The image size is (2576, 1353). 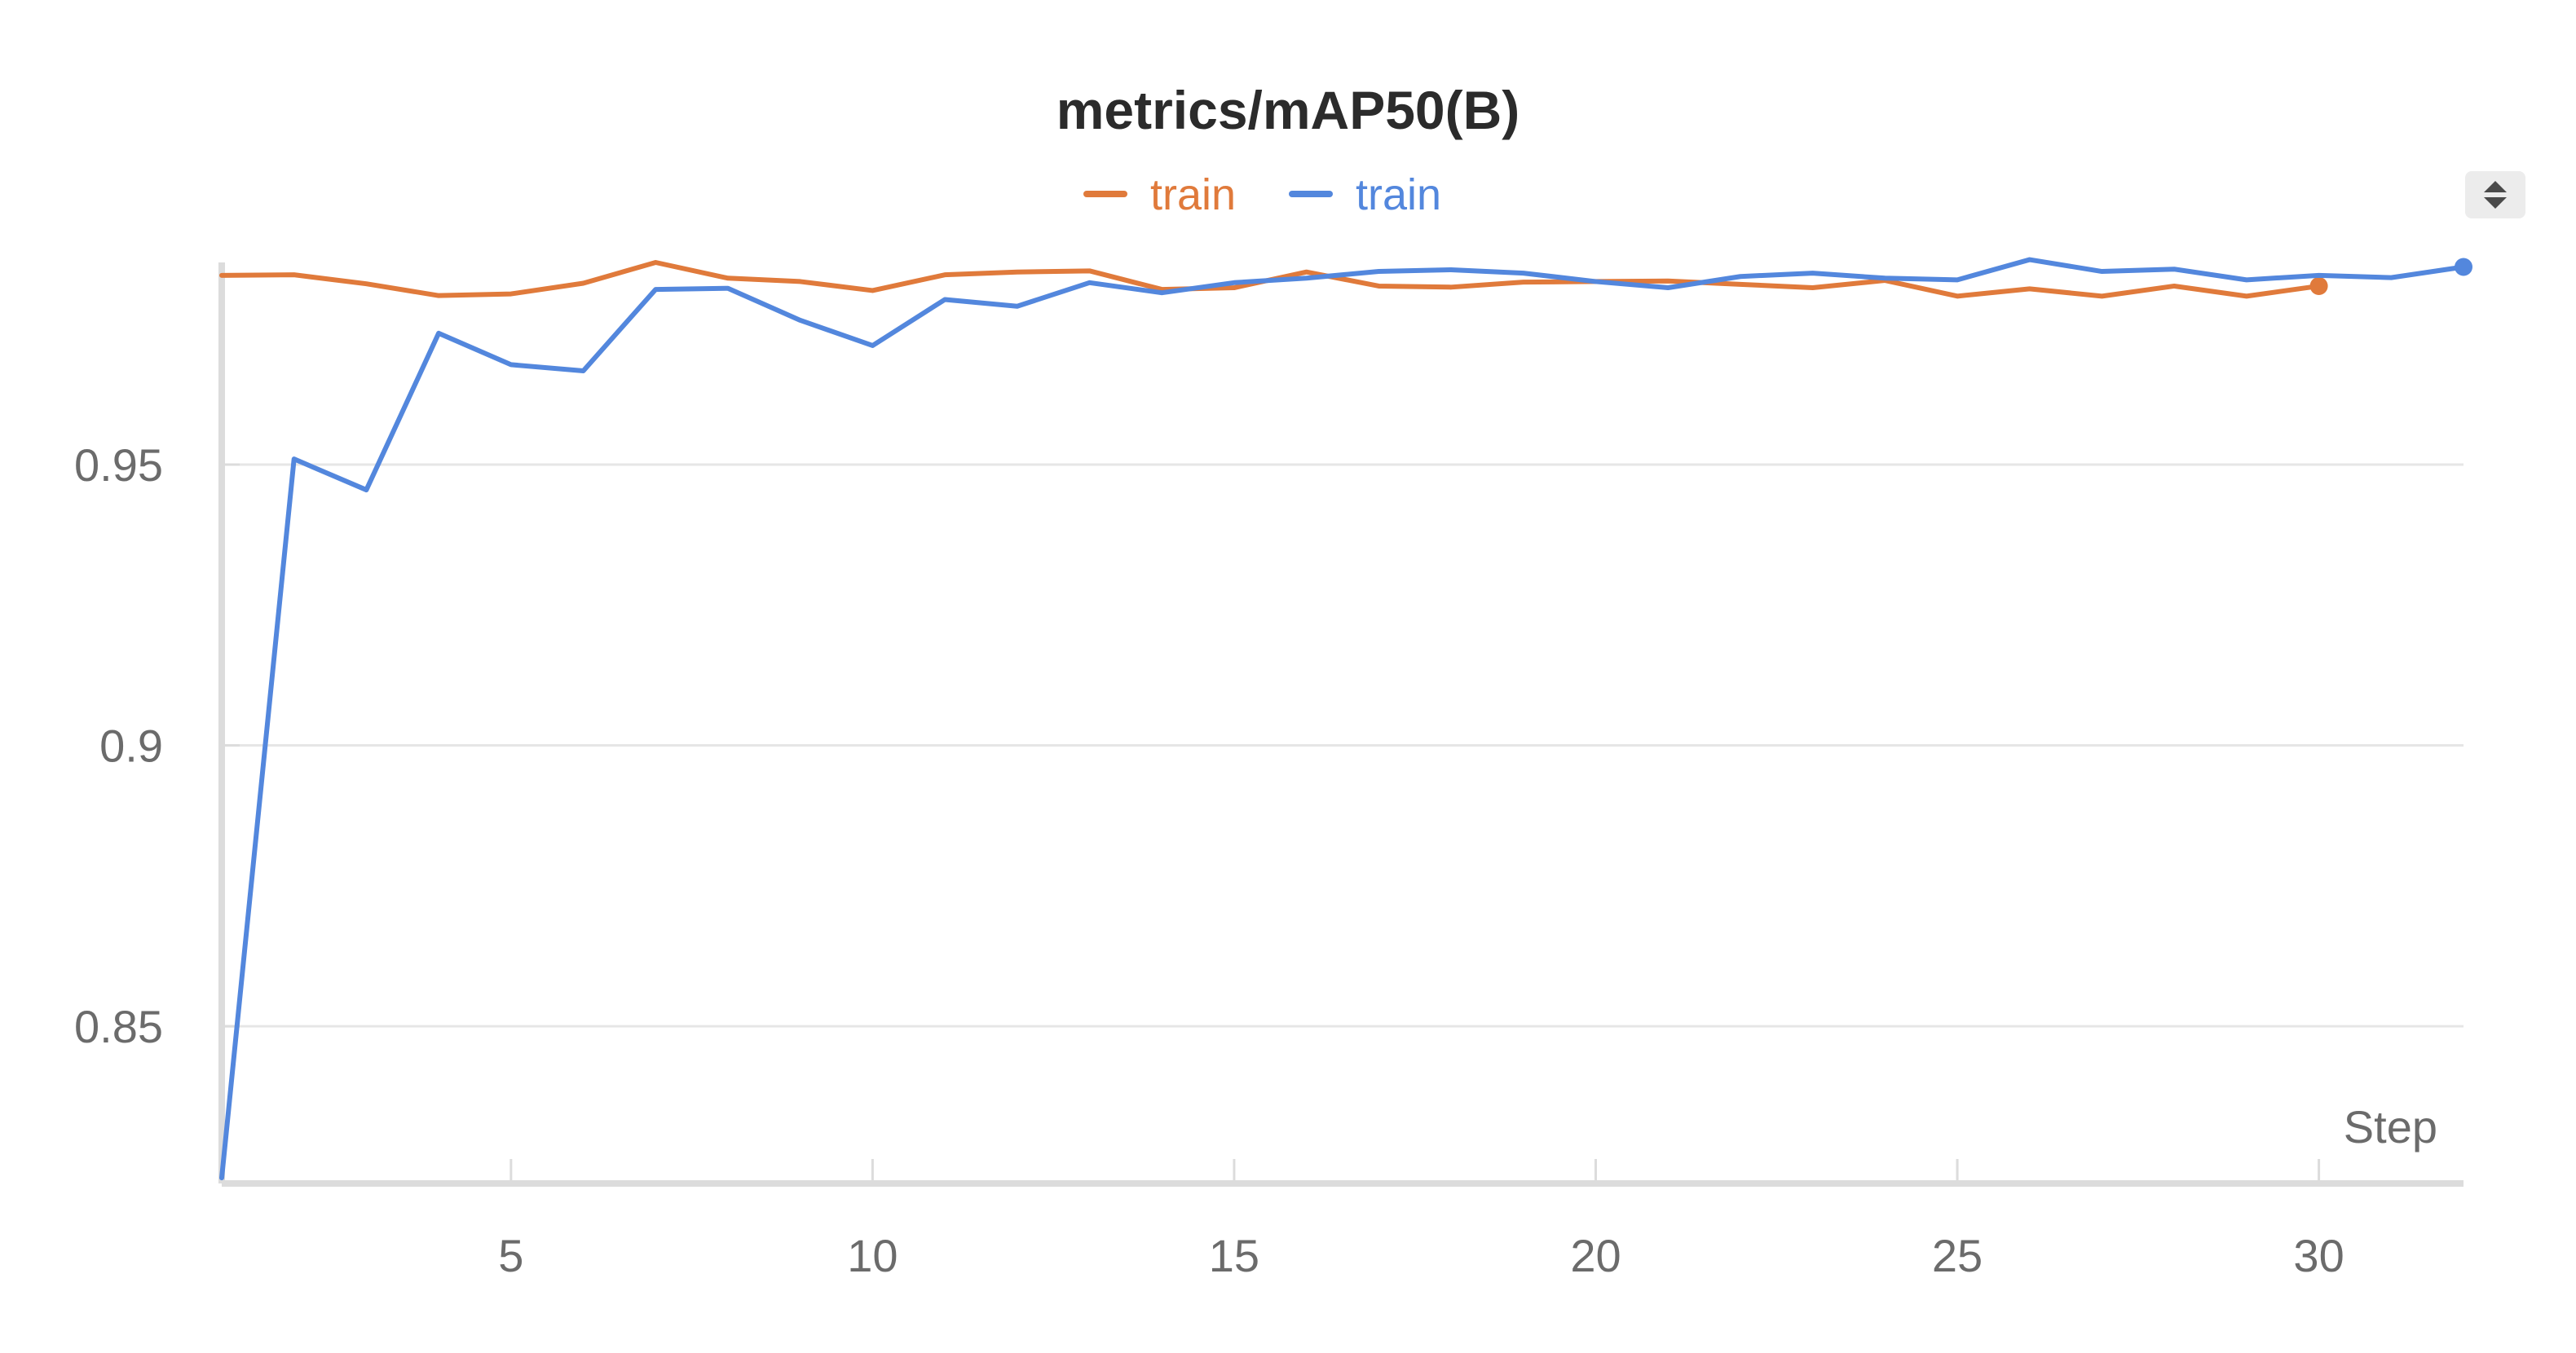 I want to click on x-tick-label: 20, so click(x=1595, y=1255).